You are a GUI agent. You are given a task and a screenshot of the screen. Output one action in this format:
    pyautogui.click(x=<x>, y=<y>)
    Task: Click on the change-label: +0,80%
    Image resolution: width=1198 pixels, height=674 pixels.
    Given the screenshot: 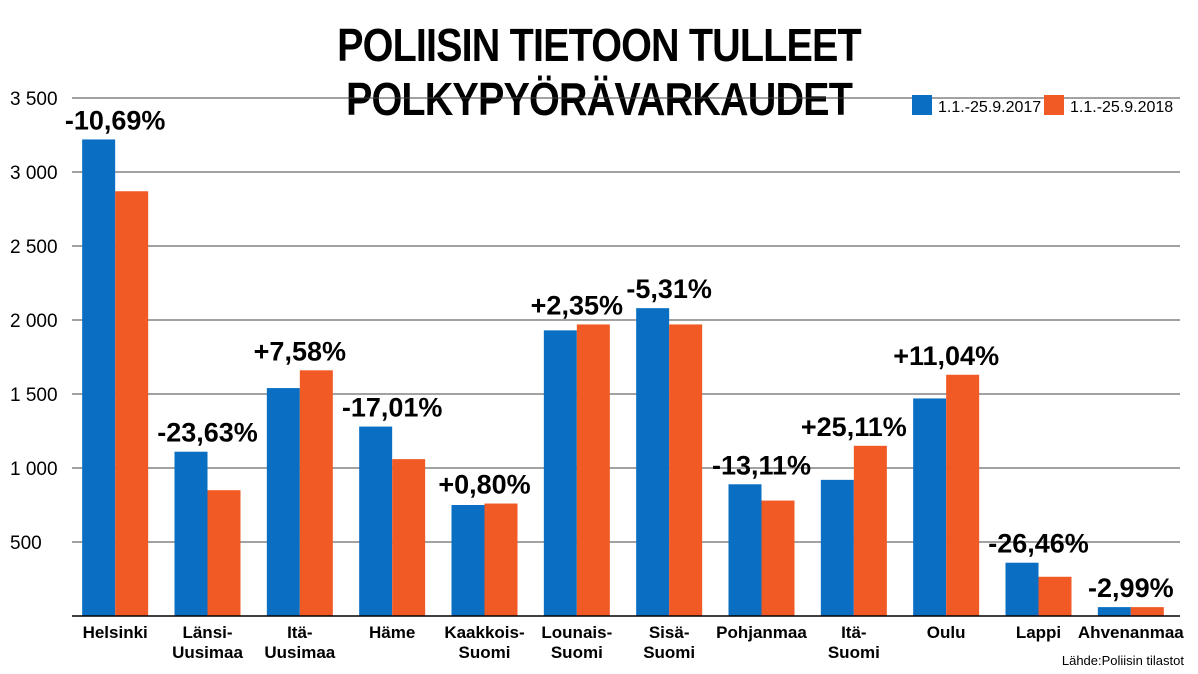 What is the action you would take?
    pyautogui.click(x=484, y=485)
    